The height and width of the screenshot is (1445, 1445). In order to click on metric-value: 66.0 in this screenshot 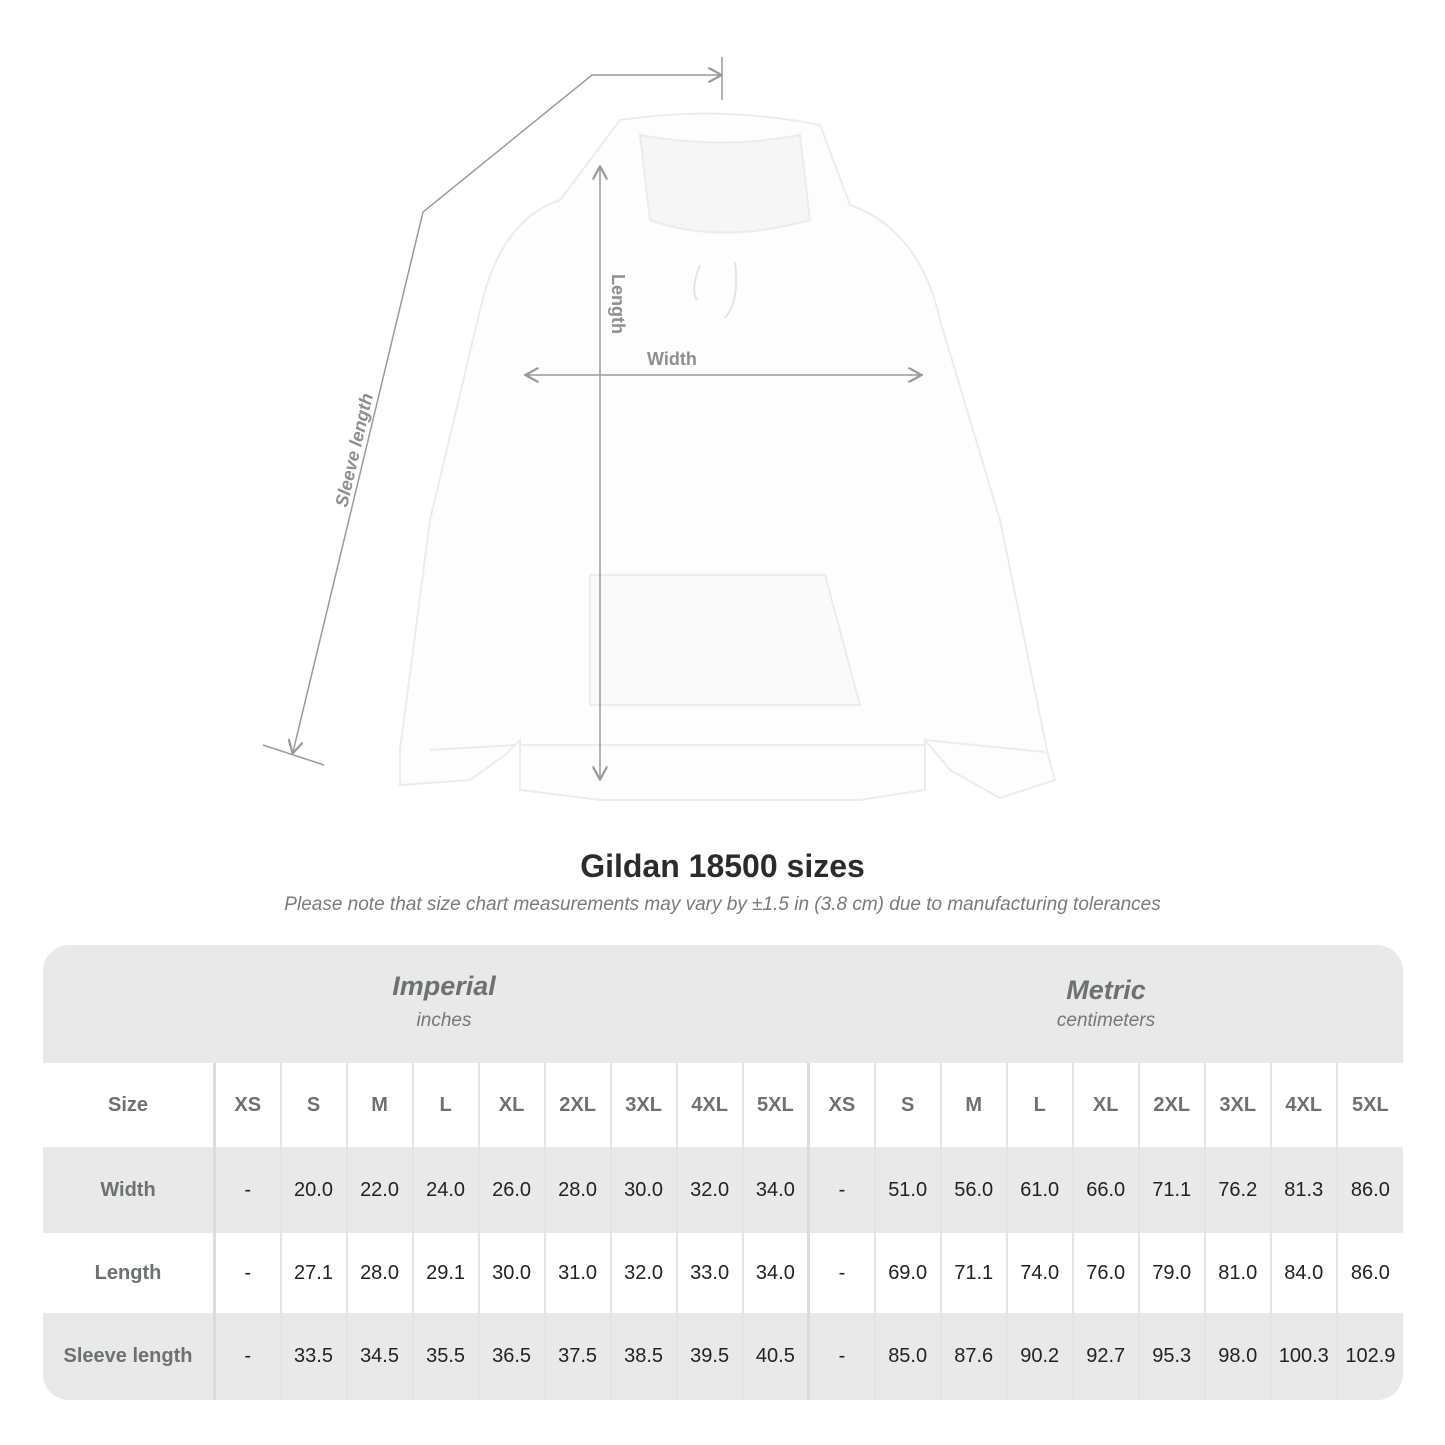, I will do `click(1105, 1190)`.